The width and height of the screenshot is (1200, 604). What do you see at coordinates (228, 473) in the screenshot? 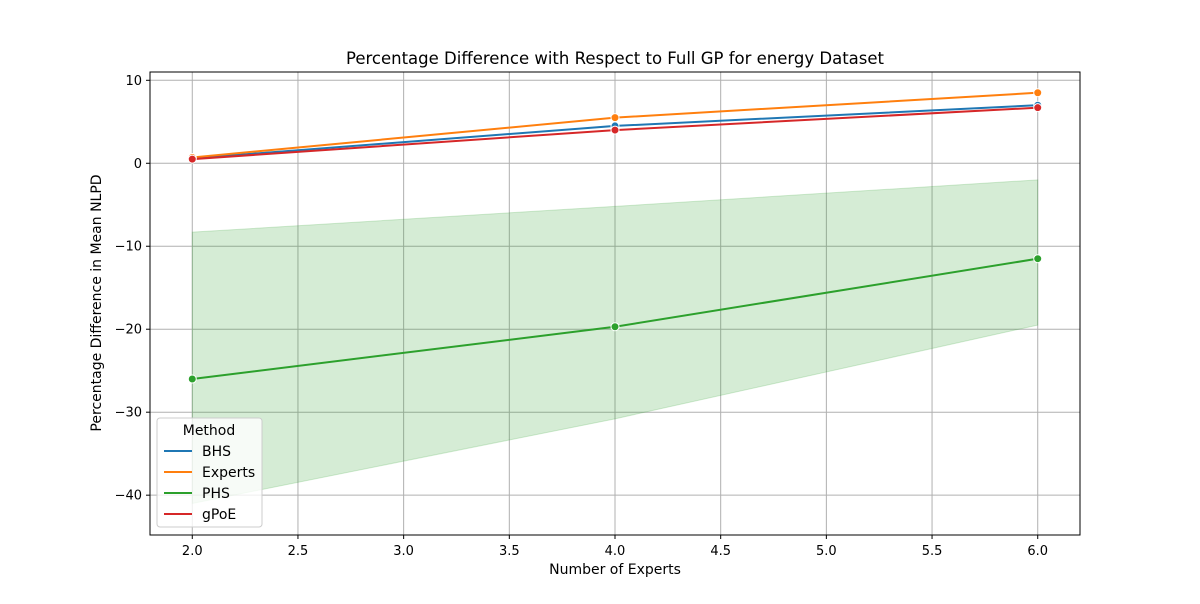
I see `legend-label: Experts` at bounding box center [228, 473].